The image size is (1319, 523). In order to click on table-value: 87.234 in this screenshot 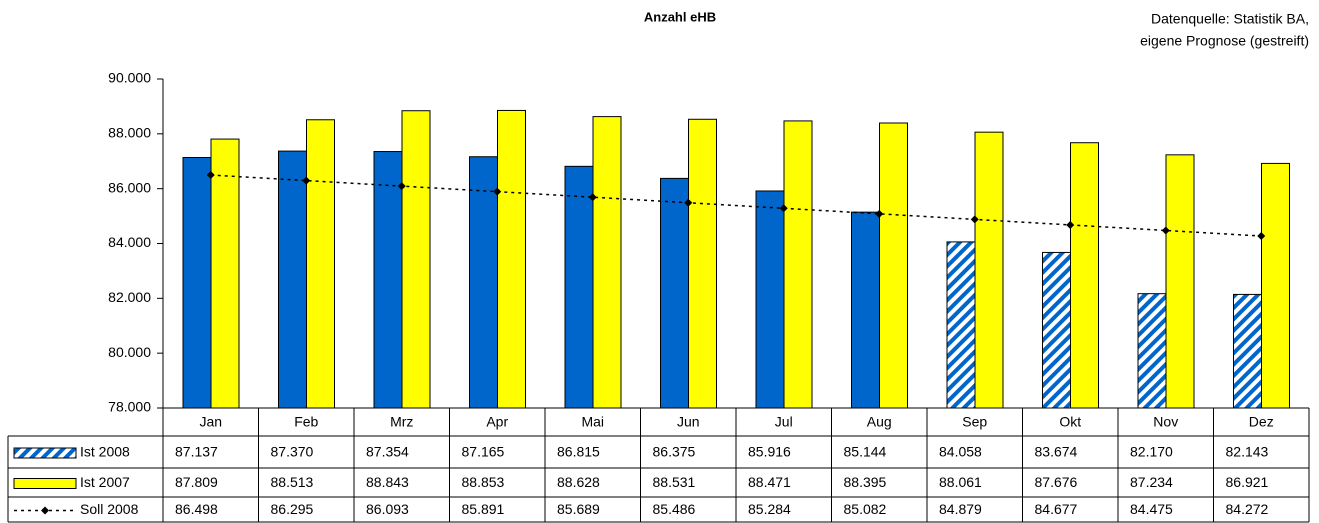, I will do `click(1151, 482)`.